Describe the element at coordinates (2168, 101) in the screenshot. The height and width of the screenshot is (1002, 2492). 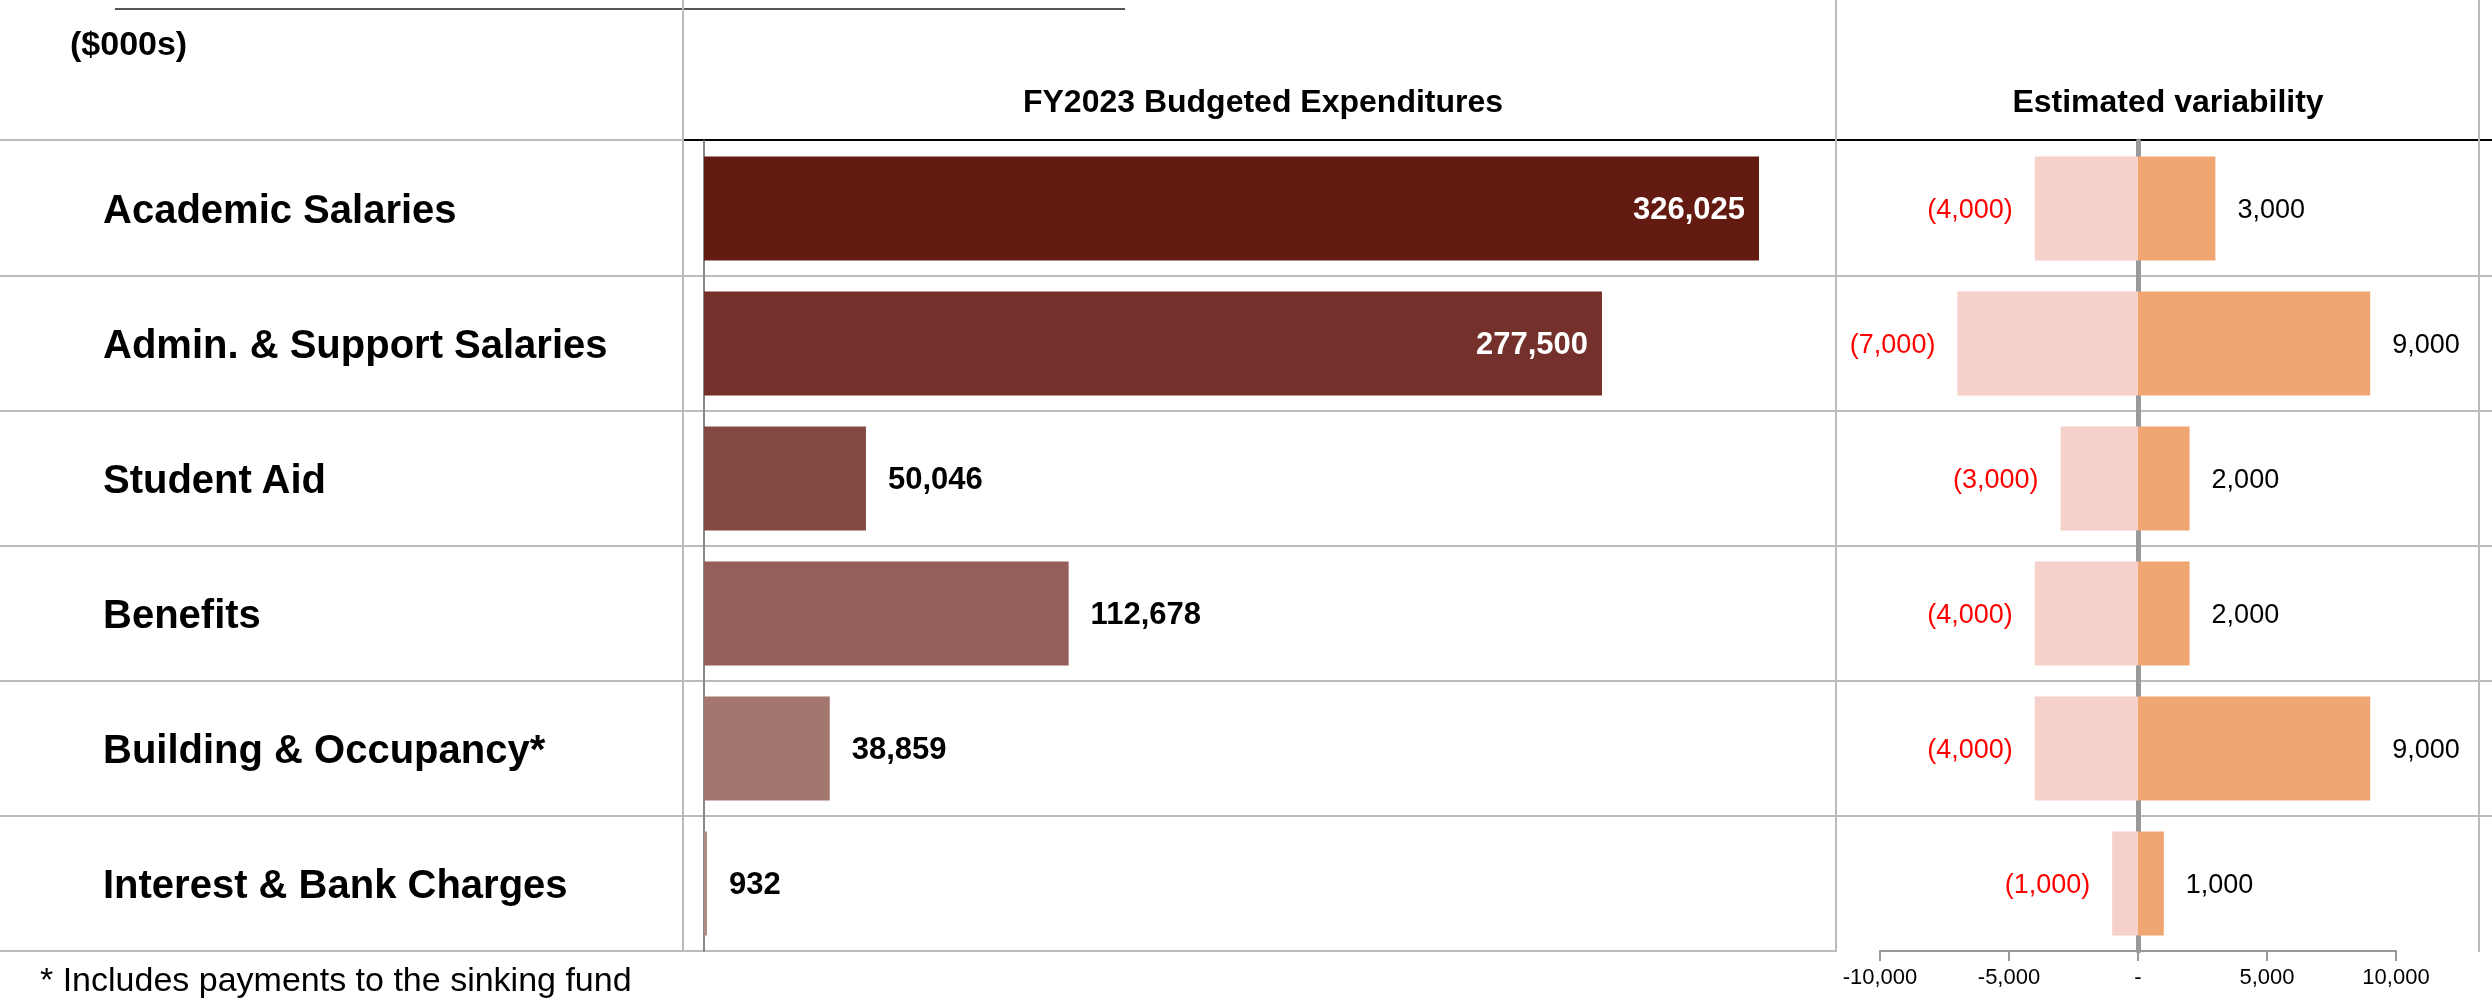
I see `chart-title: Estimated variability` at that location.